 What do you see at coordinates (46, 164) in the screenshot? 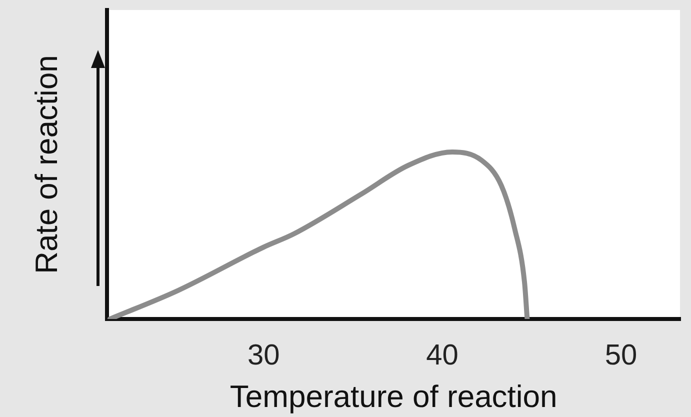
I see `y-axis-title: Rate of reaction` at bounding box center [46, 164].